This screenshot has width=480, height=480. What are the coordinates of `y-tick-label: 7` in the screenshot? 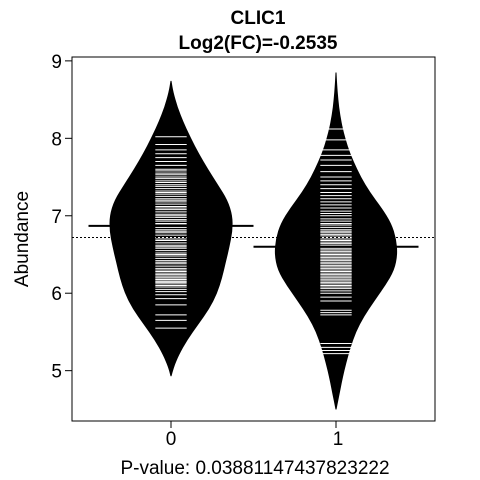 It's located at (56, 217).